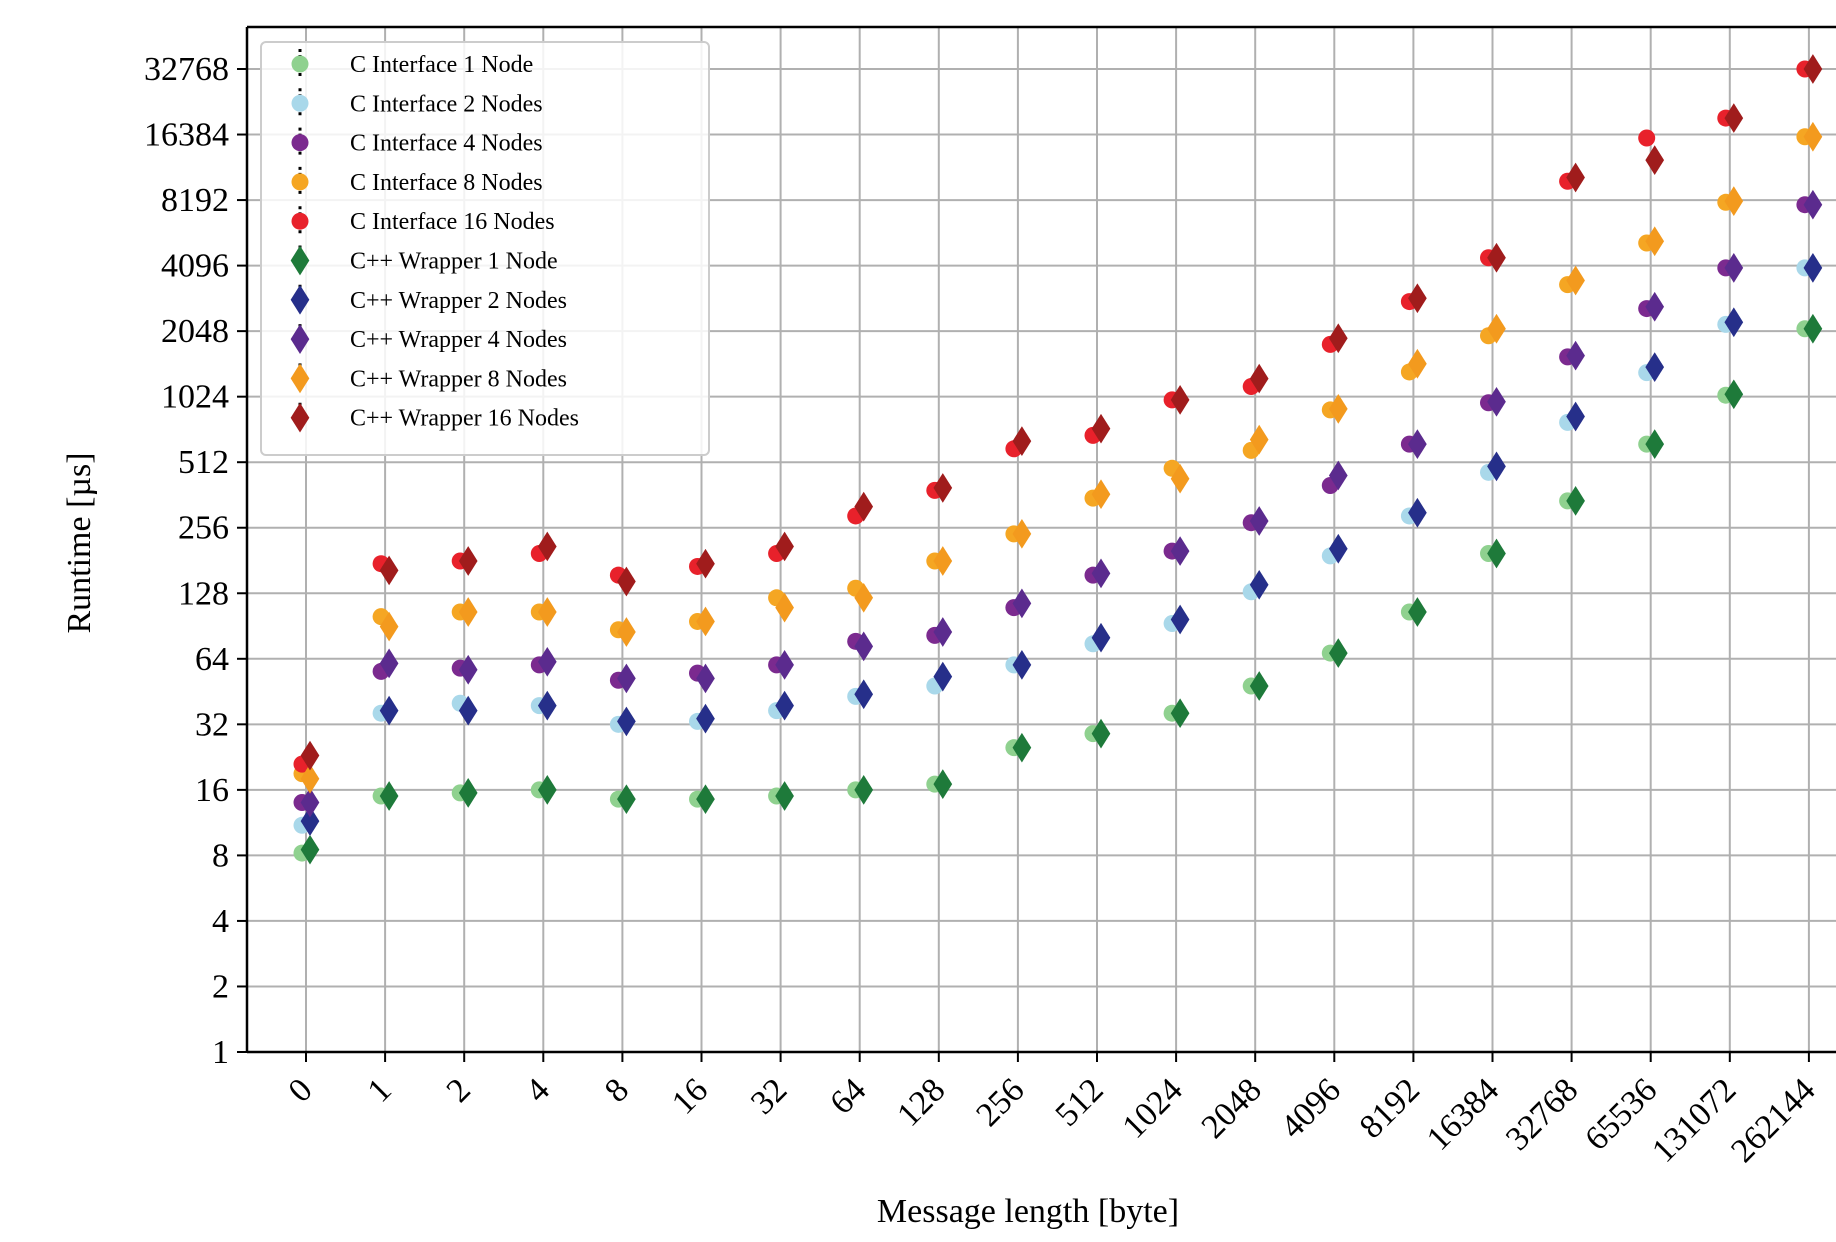 The width and height of the screenshot is (1836, 1242). What do you see at coordinates (417, 181) in the screenshot?
I see `legend-item: C Interface 8 Nodes` at bounding box center [417, 181].